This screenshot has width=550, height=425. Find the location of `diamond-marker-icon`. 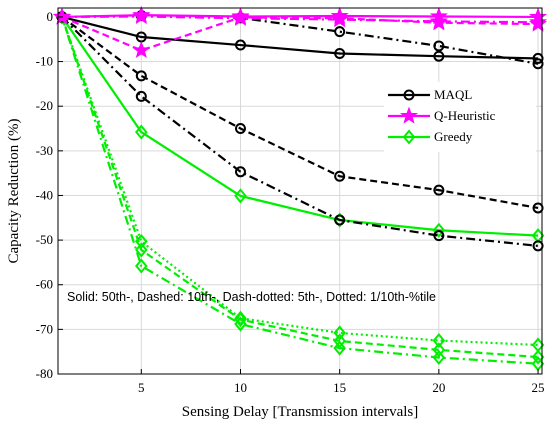

diamond-marker-icon is located at coordinates (409, 137).